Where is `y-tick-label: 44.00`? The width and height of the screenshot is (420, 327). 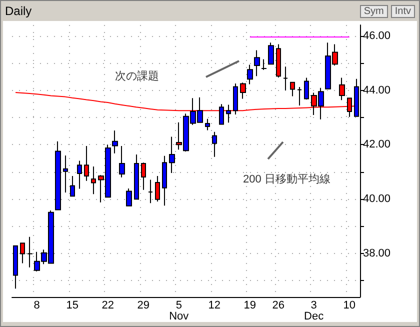 y-tick-label: 44.00 is located at coordinates (377, 90).